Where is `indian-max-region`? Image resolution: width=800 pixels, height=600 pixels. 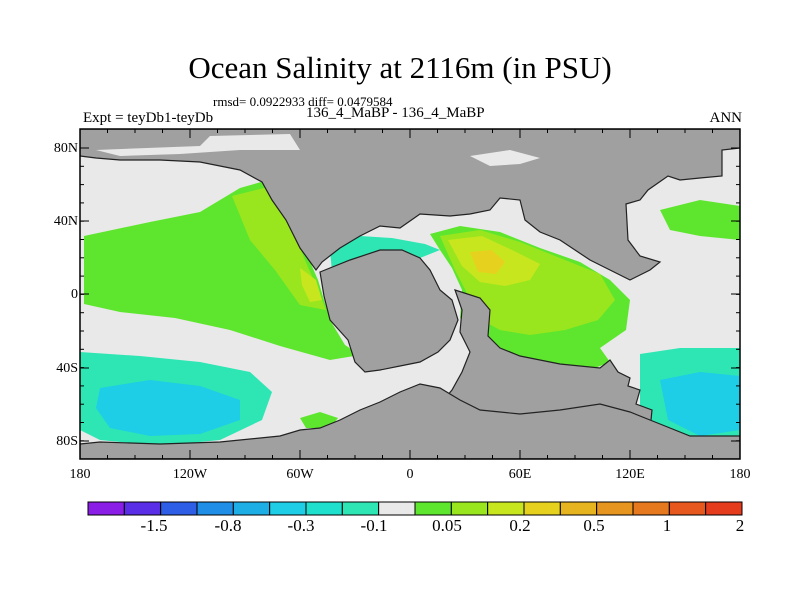
indian-max-region is located at coordinates (487, 262).